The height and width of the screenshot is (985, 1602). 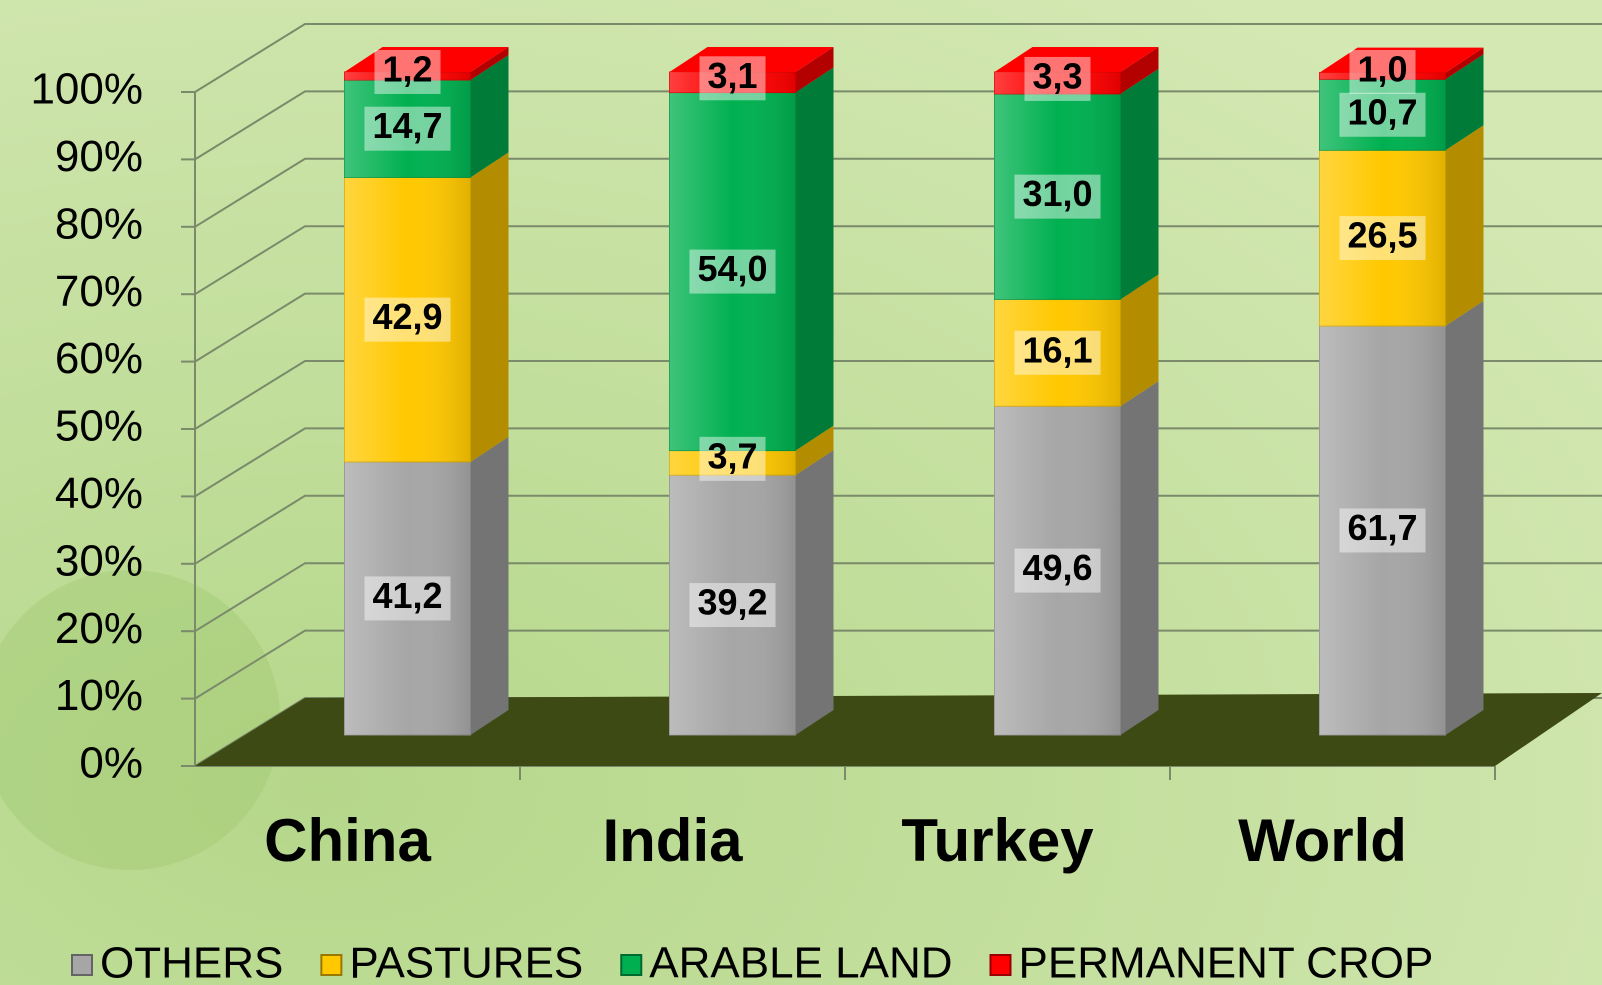 I want to click on data-label-group: 1,2, so click(x=407, y=71).